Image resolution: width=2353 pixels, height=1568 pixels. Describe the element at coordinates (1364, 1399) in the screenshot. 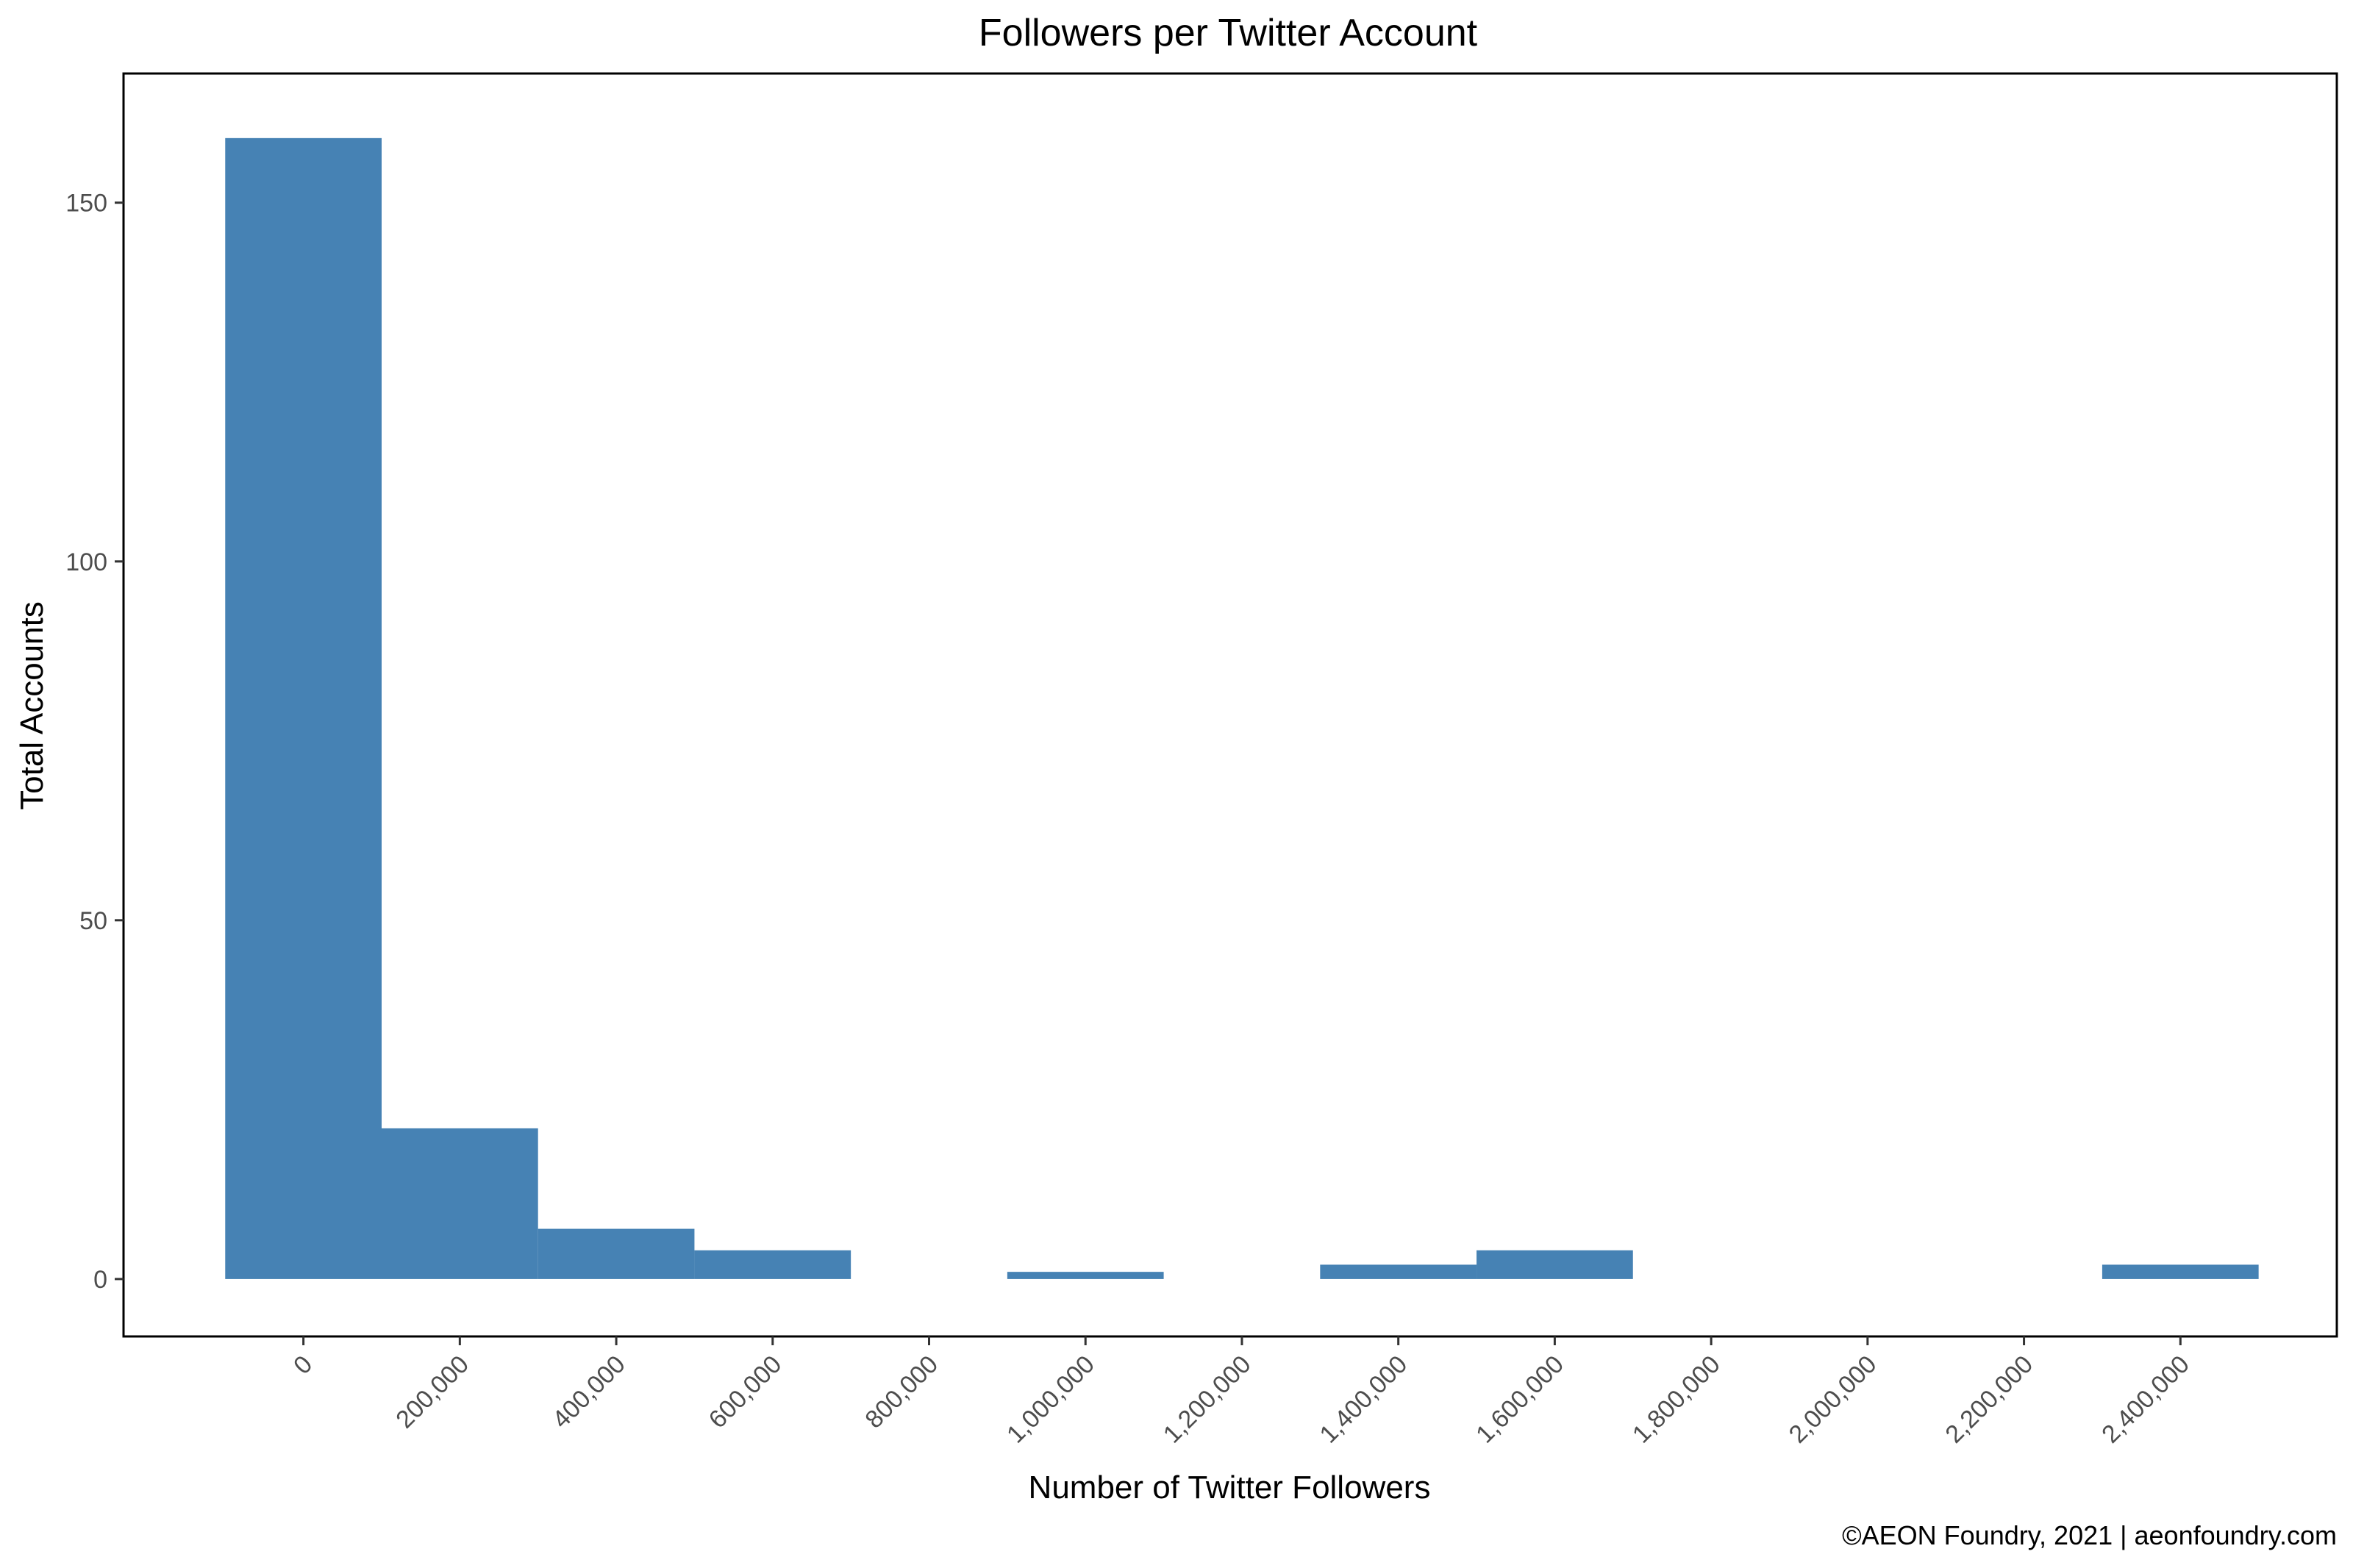

I see `x-tick-label: 1,400,000` at that location.